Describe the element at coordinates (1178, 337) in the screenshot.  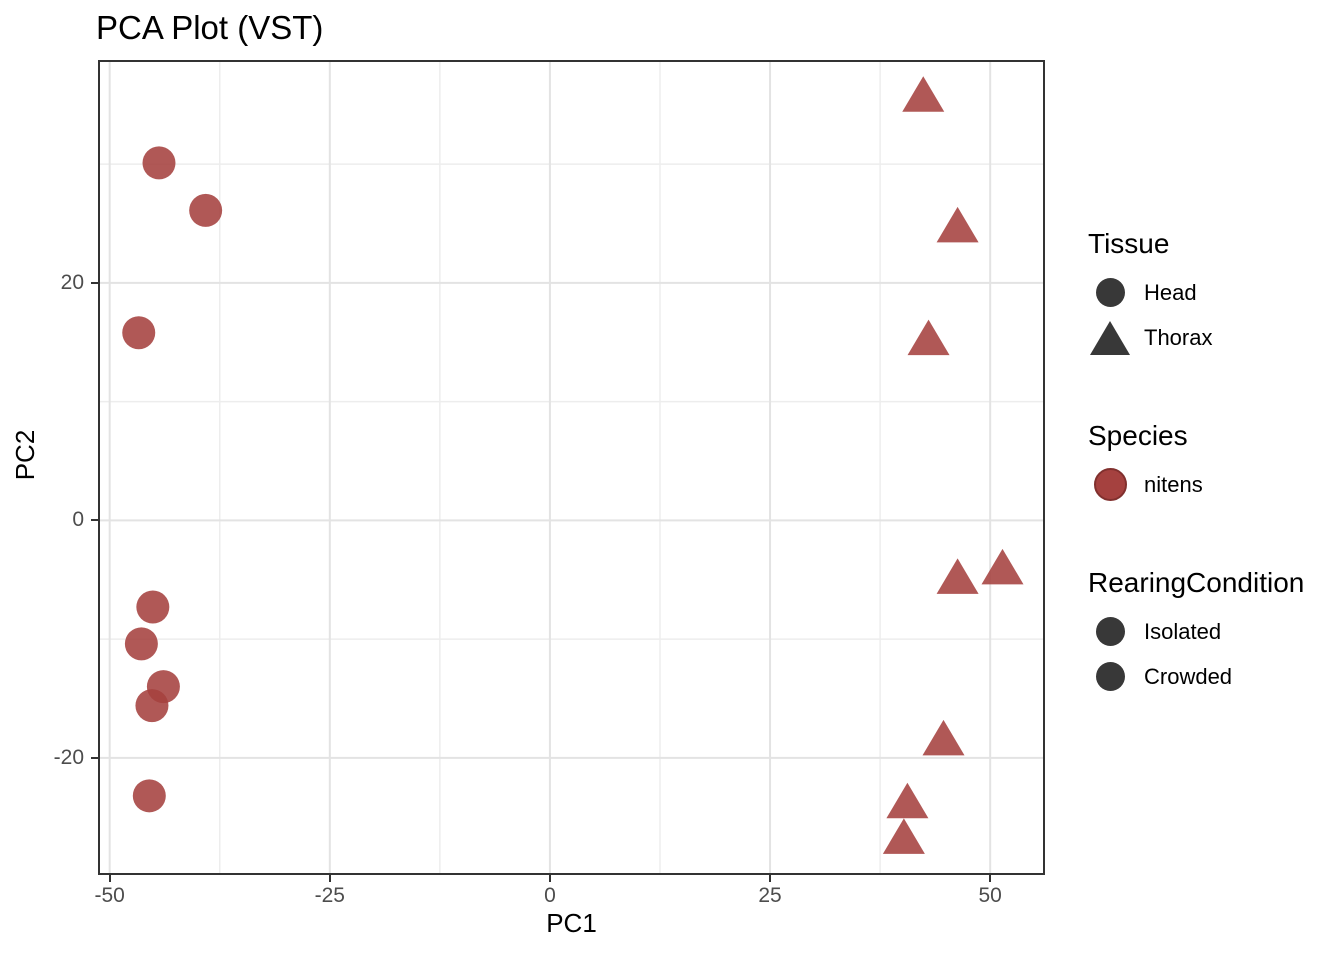
I see `legend-label: Thorax` at that location.